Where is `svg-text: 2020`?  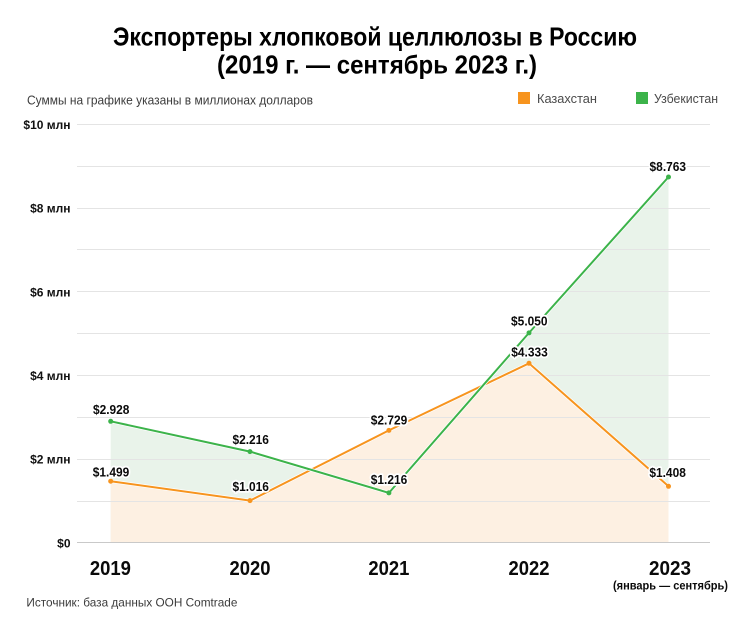
svg-text: 2020 is located at coordinates (250, 569).